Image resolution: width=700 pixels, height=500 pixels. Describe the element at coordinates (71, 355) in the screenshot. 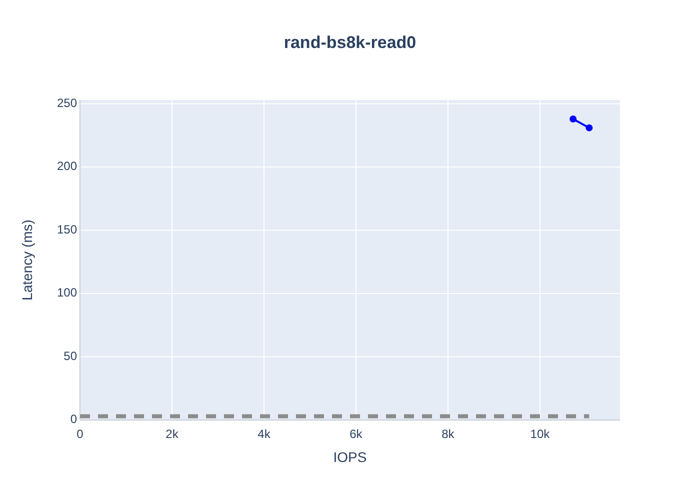

I see `y-tick-label: 50` at that location.